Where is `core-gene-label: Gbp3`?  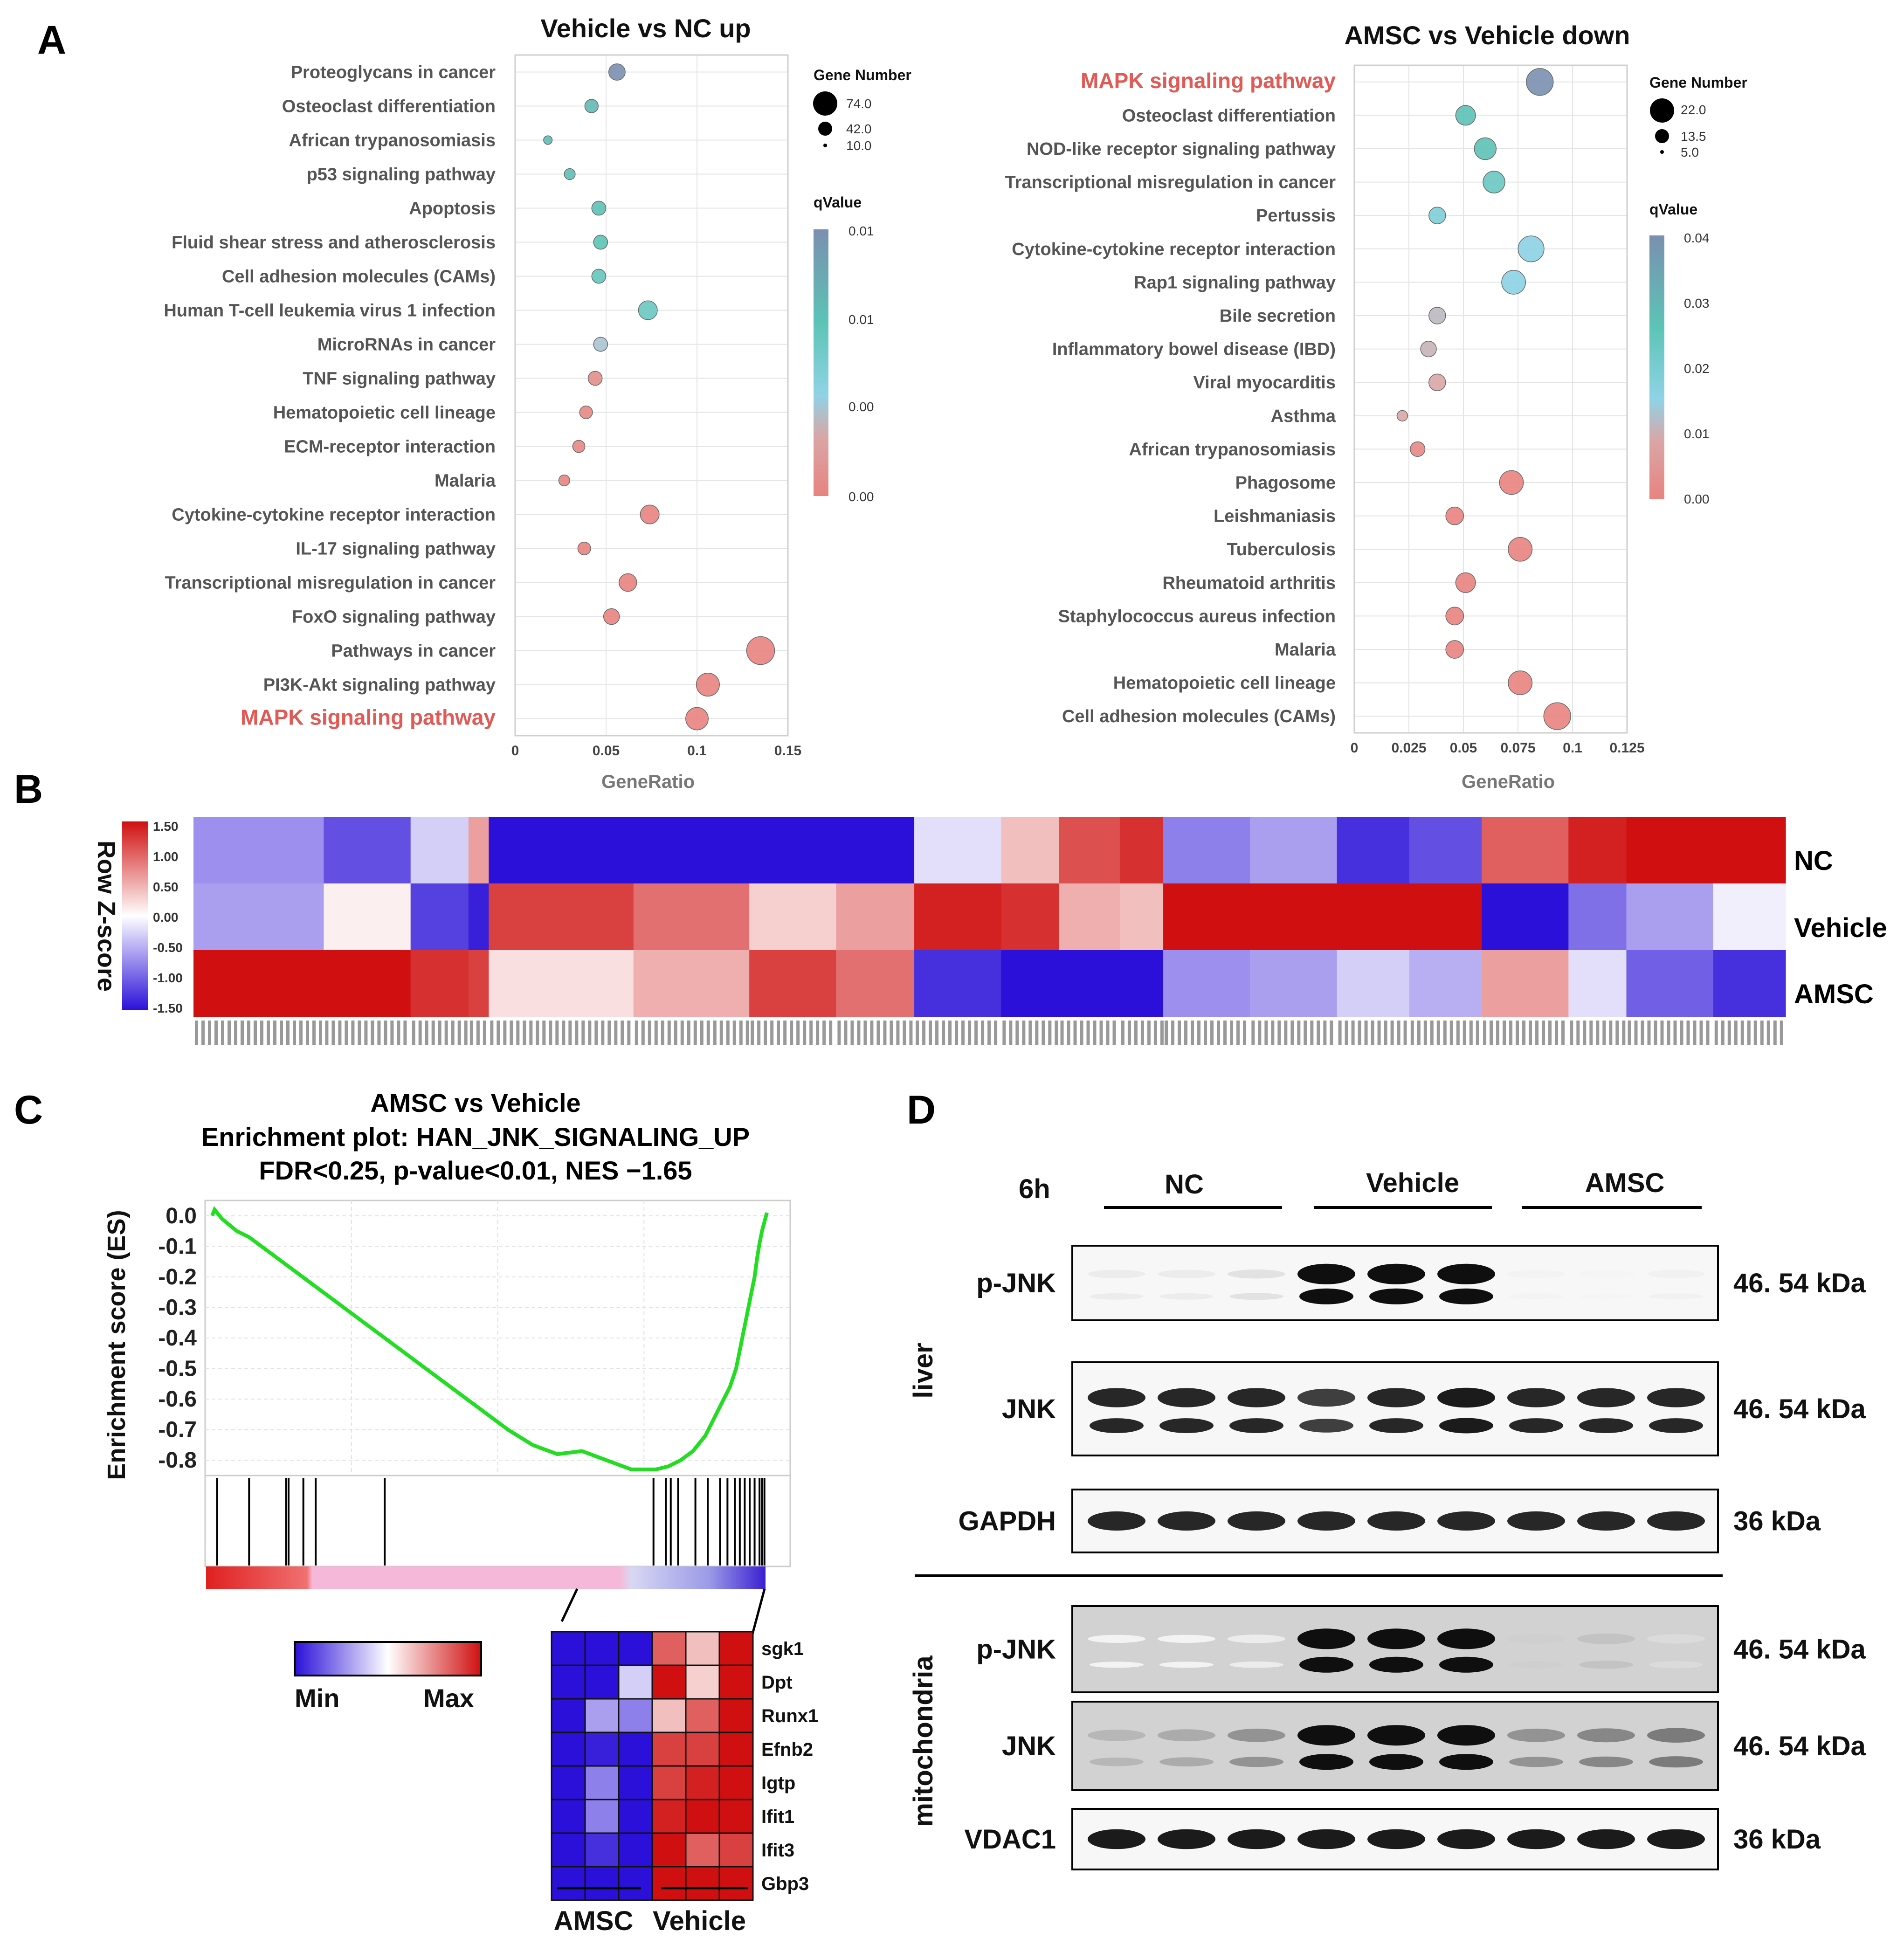
core-gene-label: Gbp3 is located at coordinates (785, 1884).